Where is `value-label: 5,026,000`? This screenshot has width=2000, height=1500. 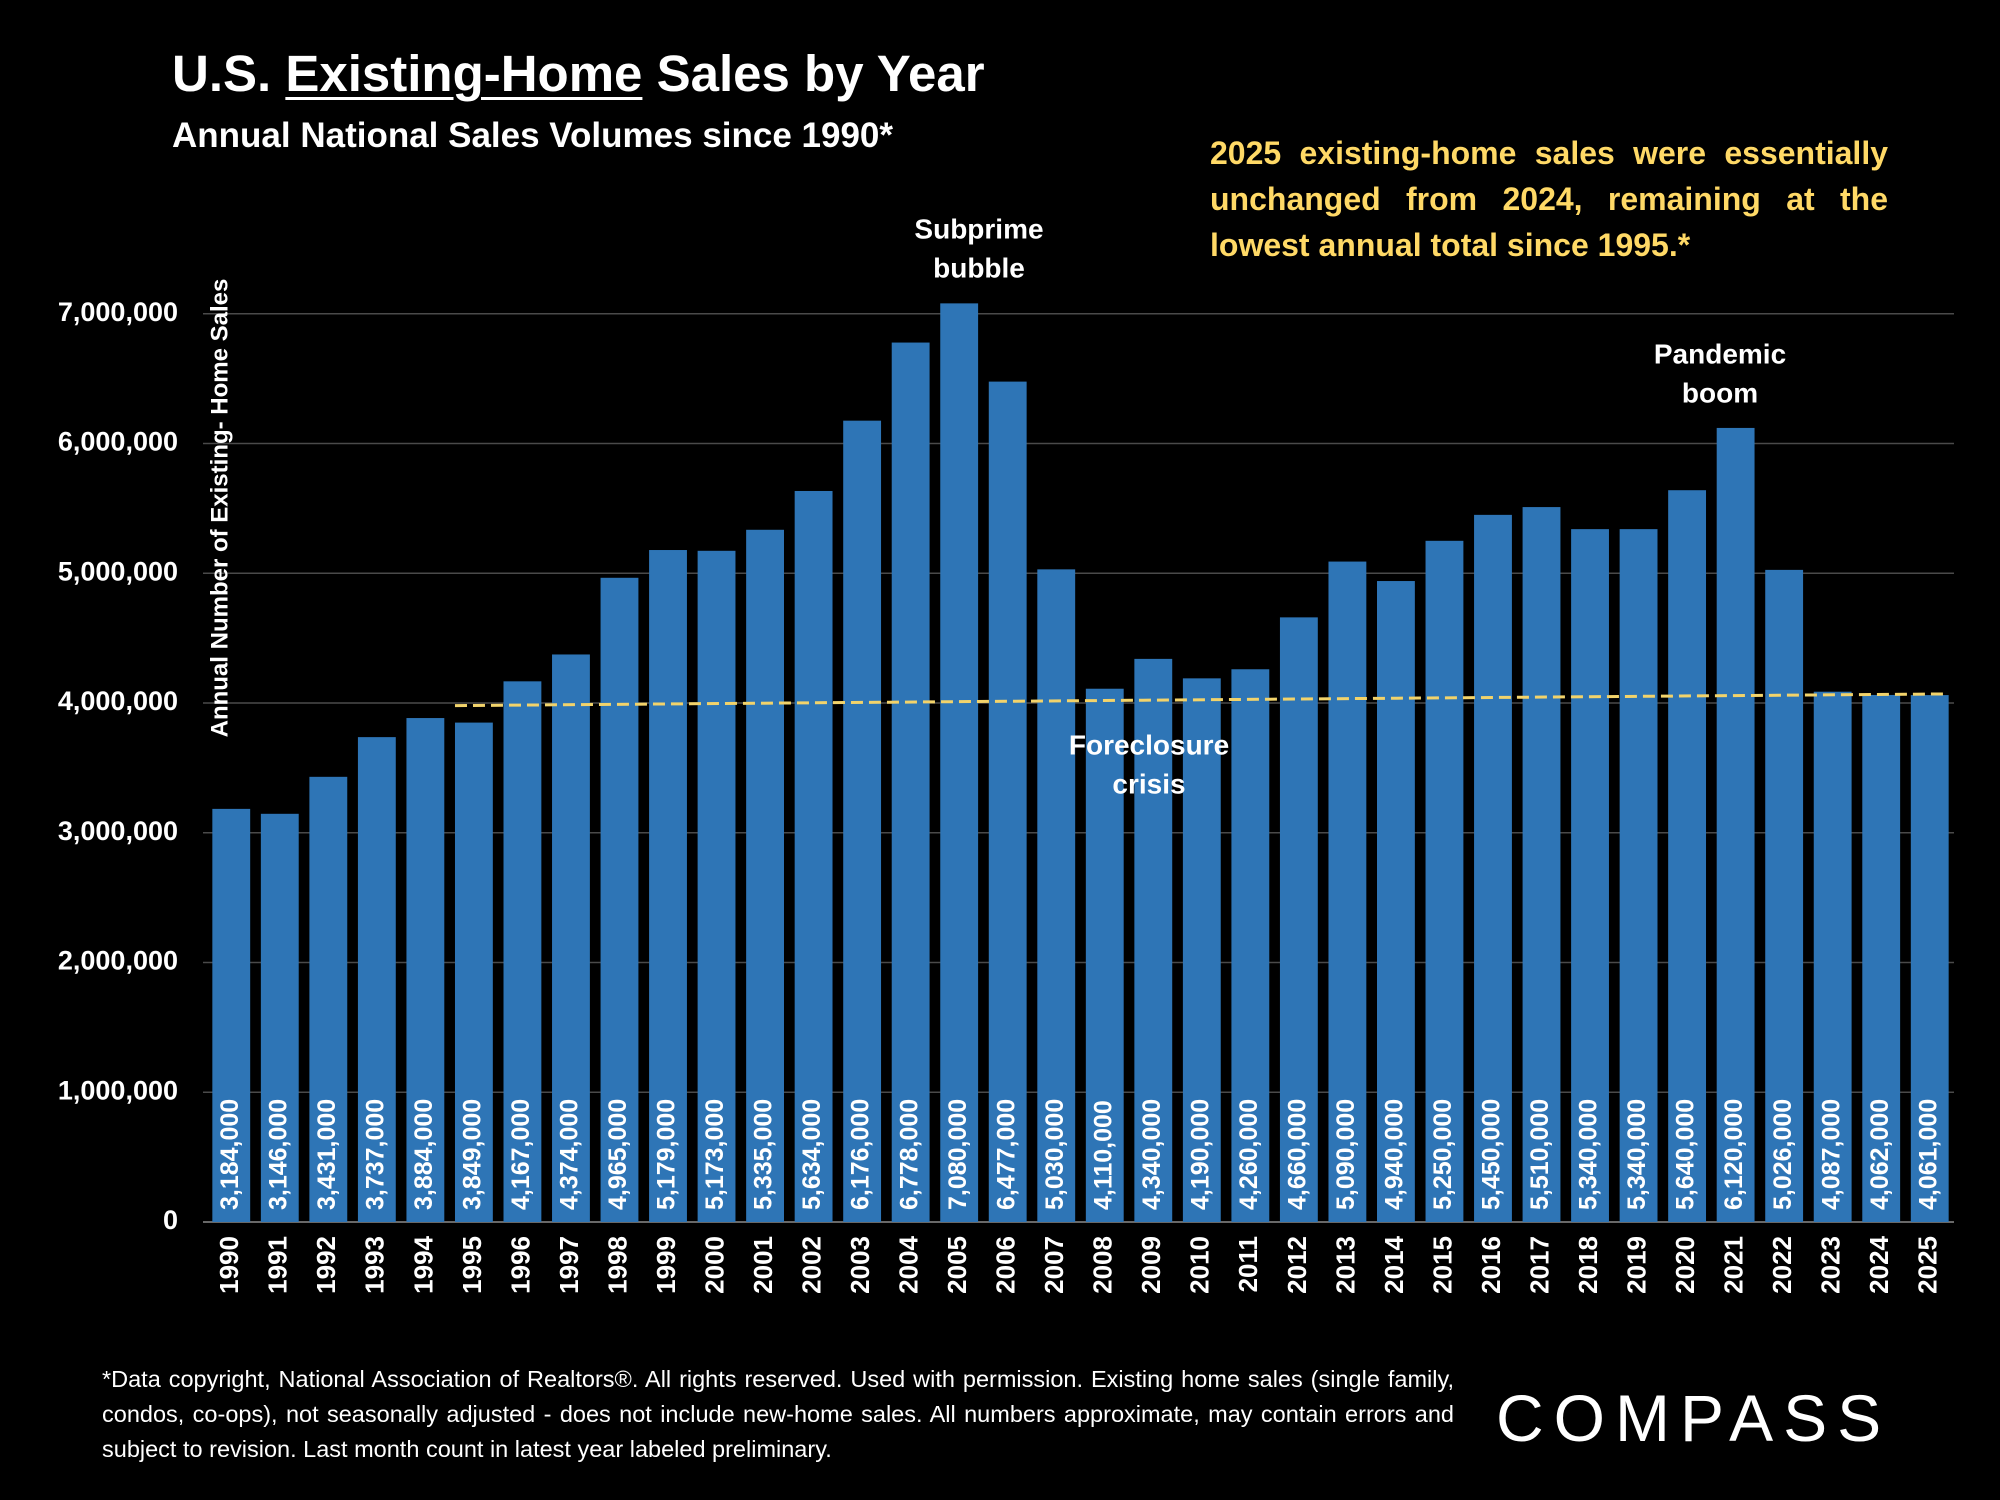 value-label: 5,026,000 is located at coordinates (1783, 1154).